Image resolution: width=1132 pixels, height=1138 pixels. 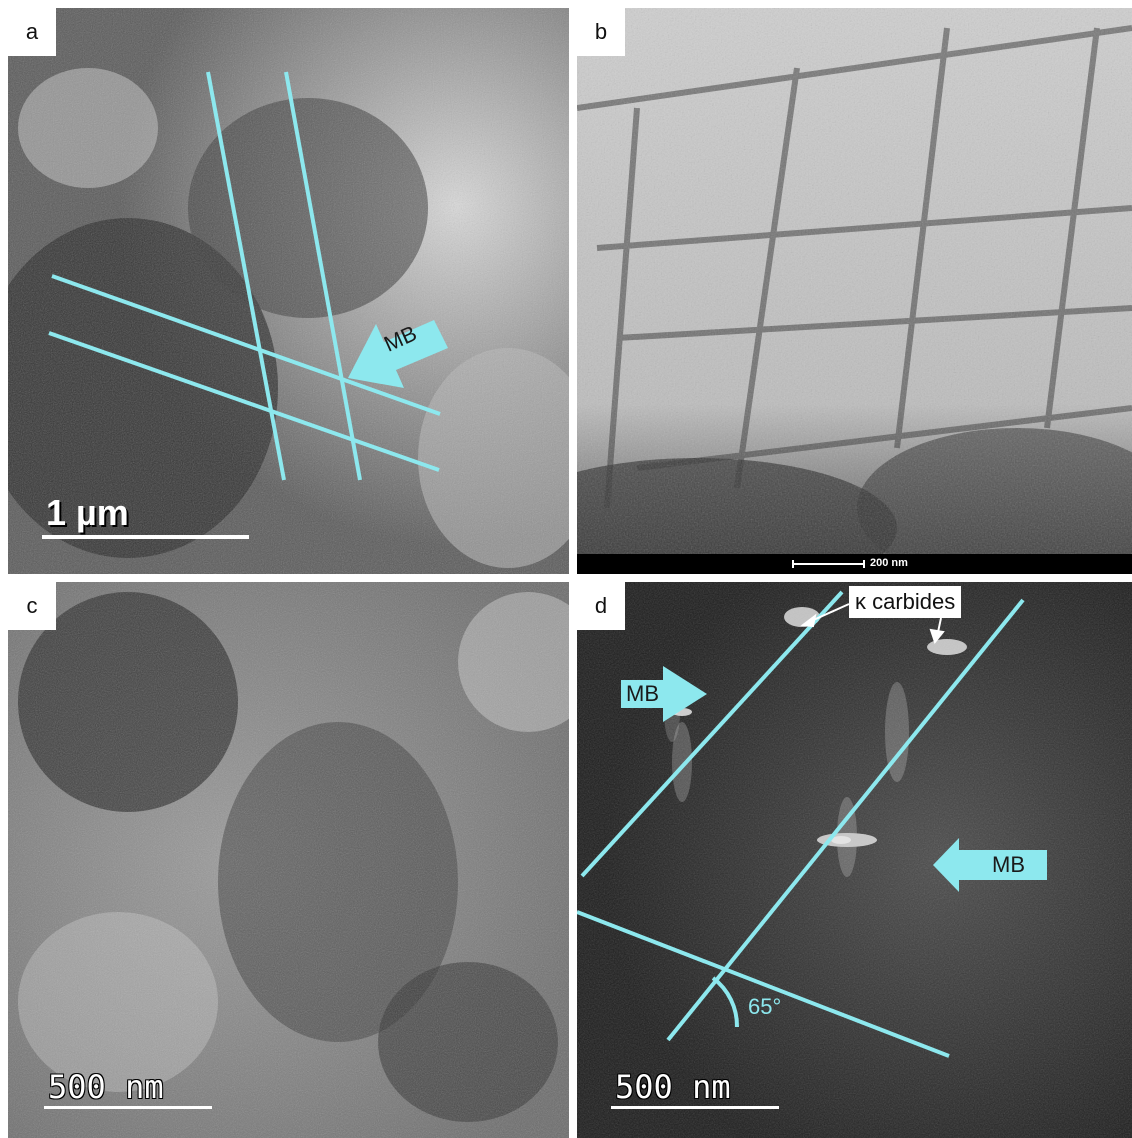 I want to click on scale-bar-label-b: 200 nm, so click(x=889, y=563).